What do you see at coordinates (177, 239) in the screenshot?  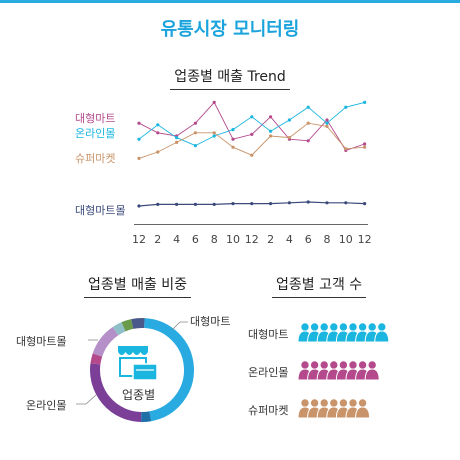 I see `x-tick-label: 4` at bounding box center [177, 239].